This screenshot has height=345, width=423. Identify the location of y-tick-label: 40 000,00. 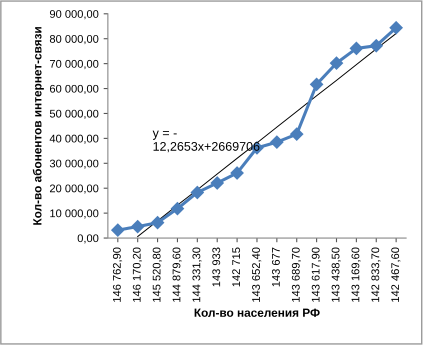
(74, 139).